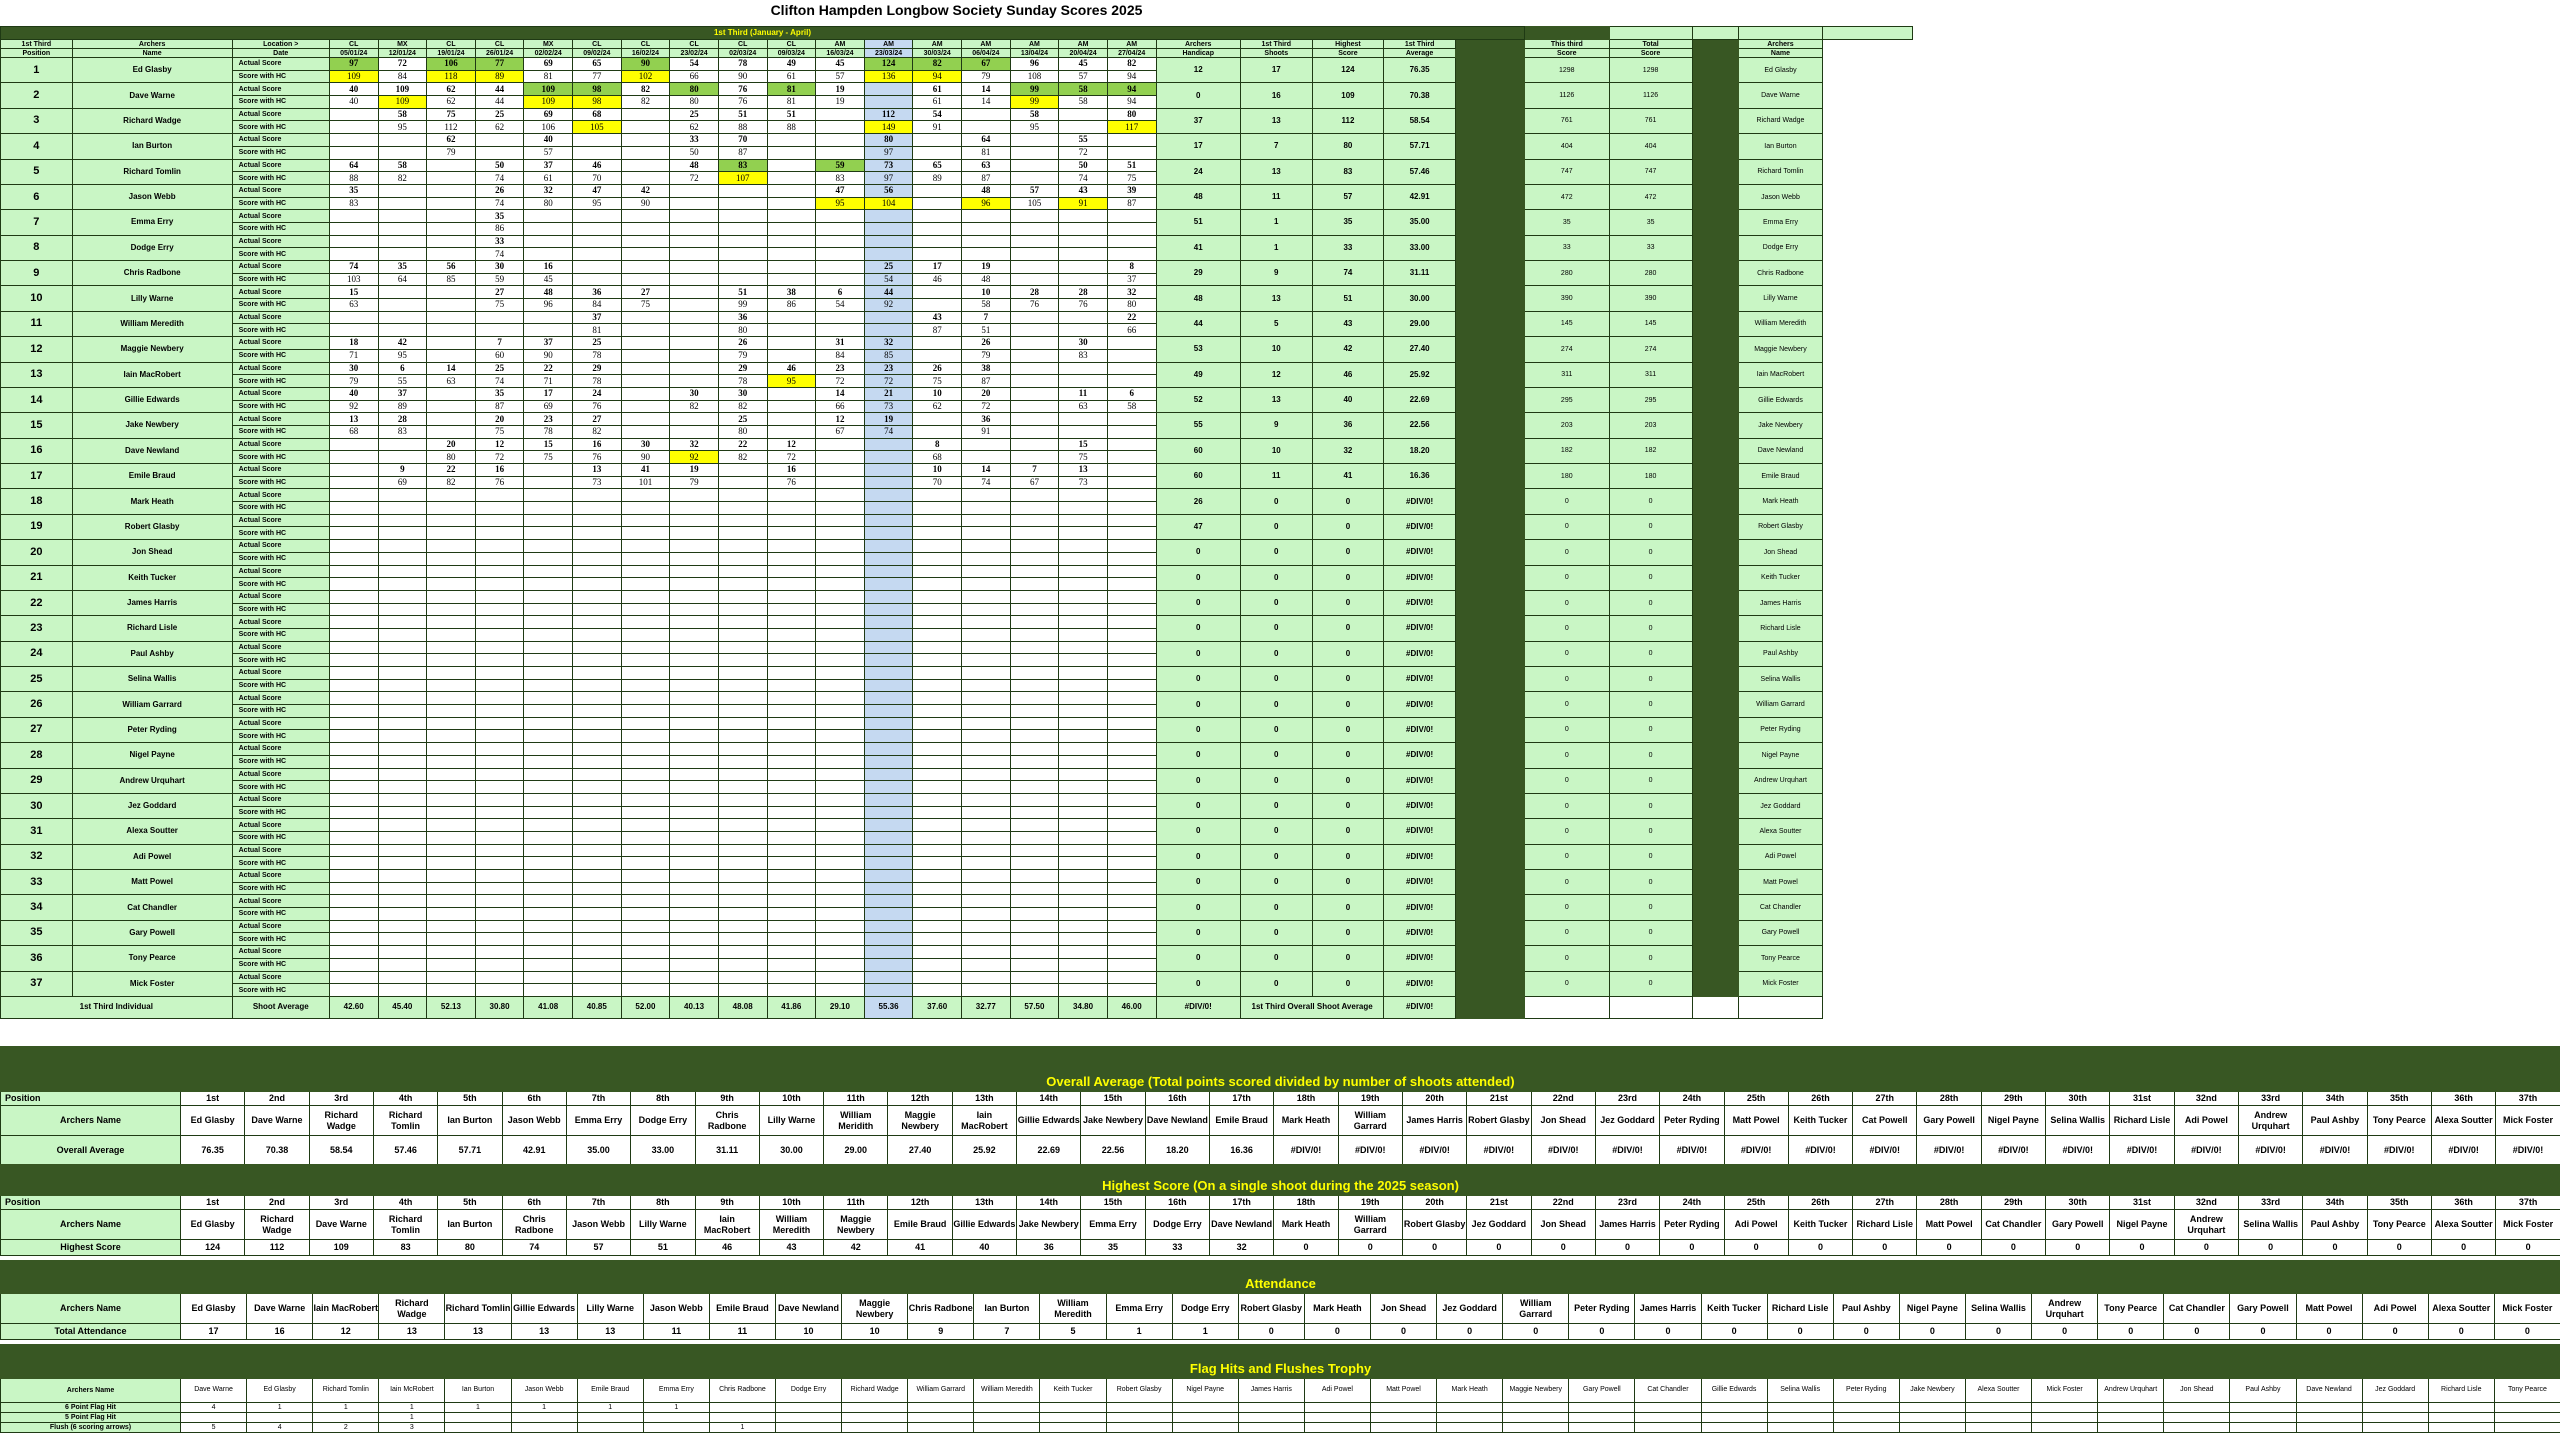 The height and width of the screenshot is (1443, 2560). Describe the element at coordinates (36, 501) in the screenshot. I see `archer-position: 18` at that location.